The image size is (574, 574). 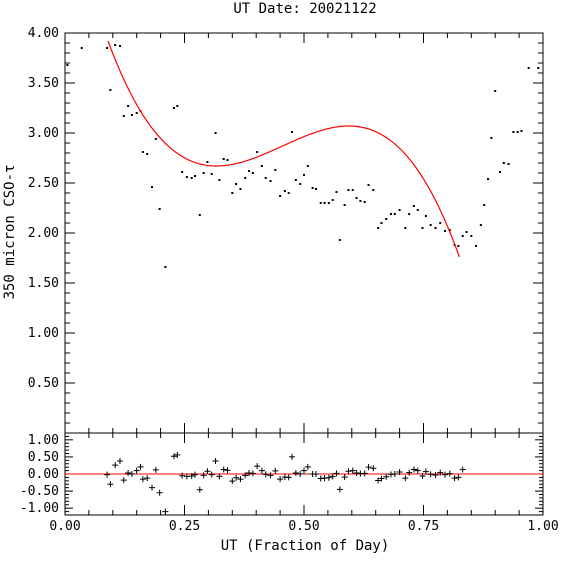 What do you see at coordinates (304, 9) in the screenshot?
I see `chart-title: UT Date: 20021122` at bounding box center [304, 9].